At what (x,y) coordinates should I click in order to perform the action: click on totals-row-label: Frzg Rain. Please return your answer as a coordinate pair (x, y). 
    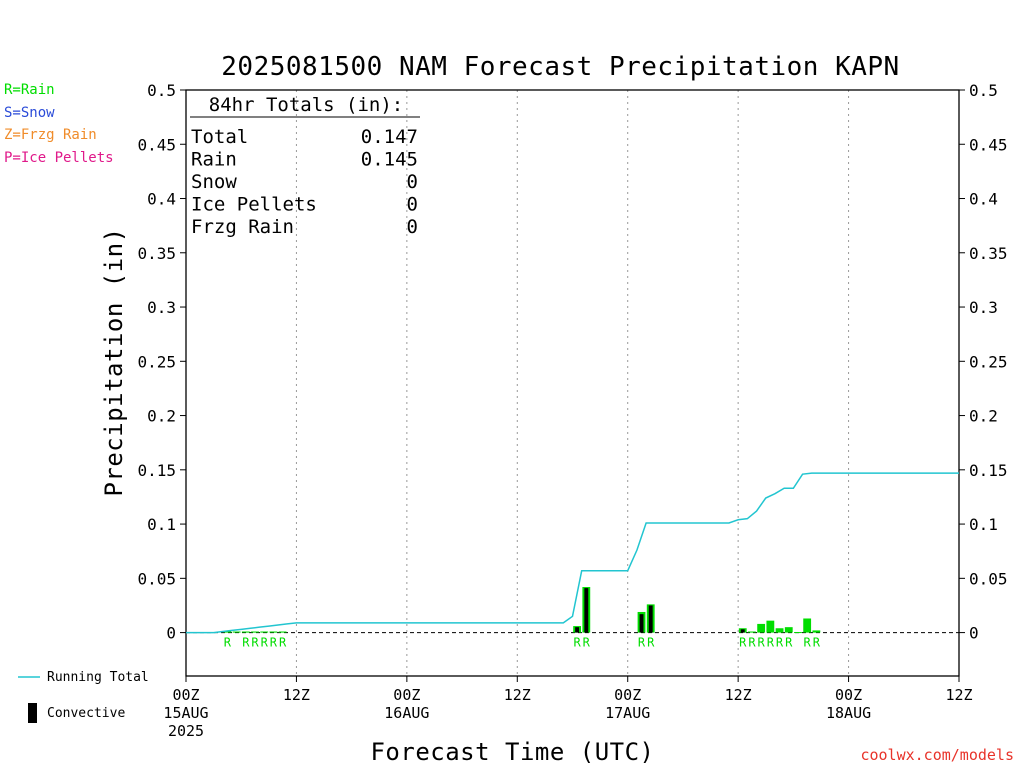
    Looking at the image, I should click on (242, 227).